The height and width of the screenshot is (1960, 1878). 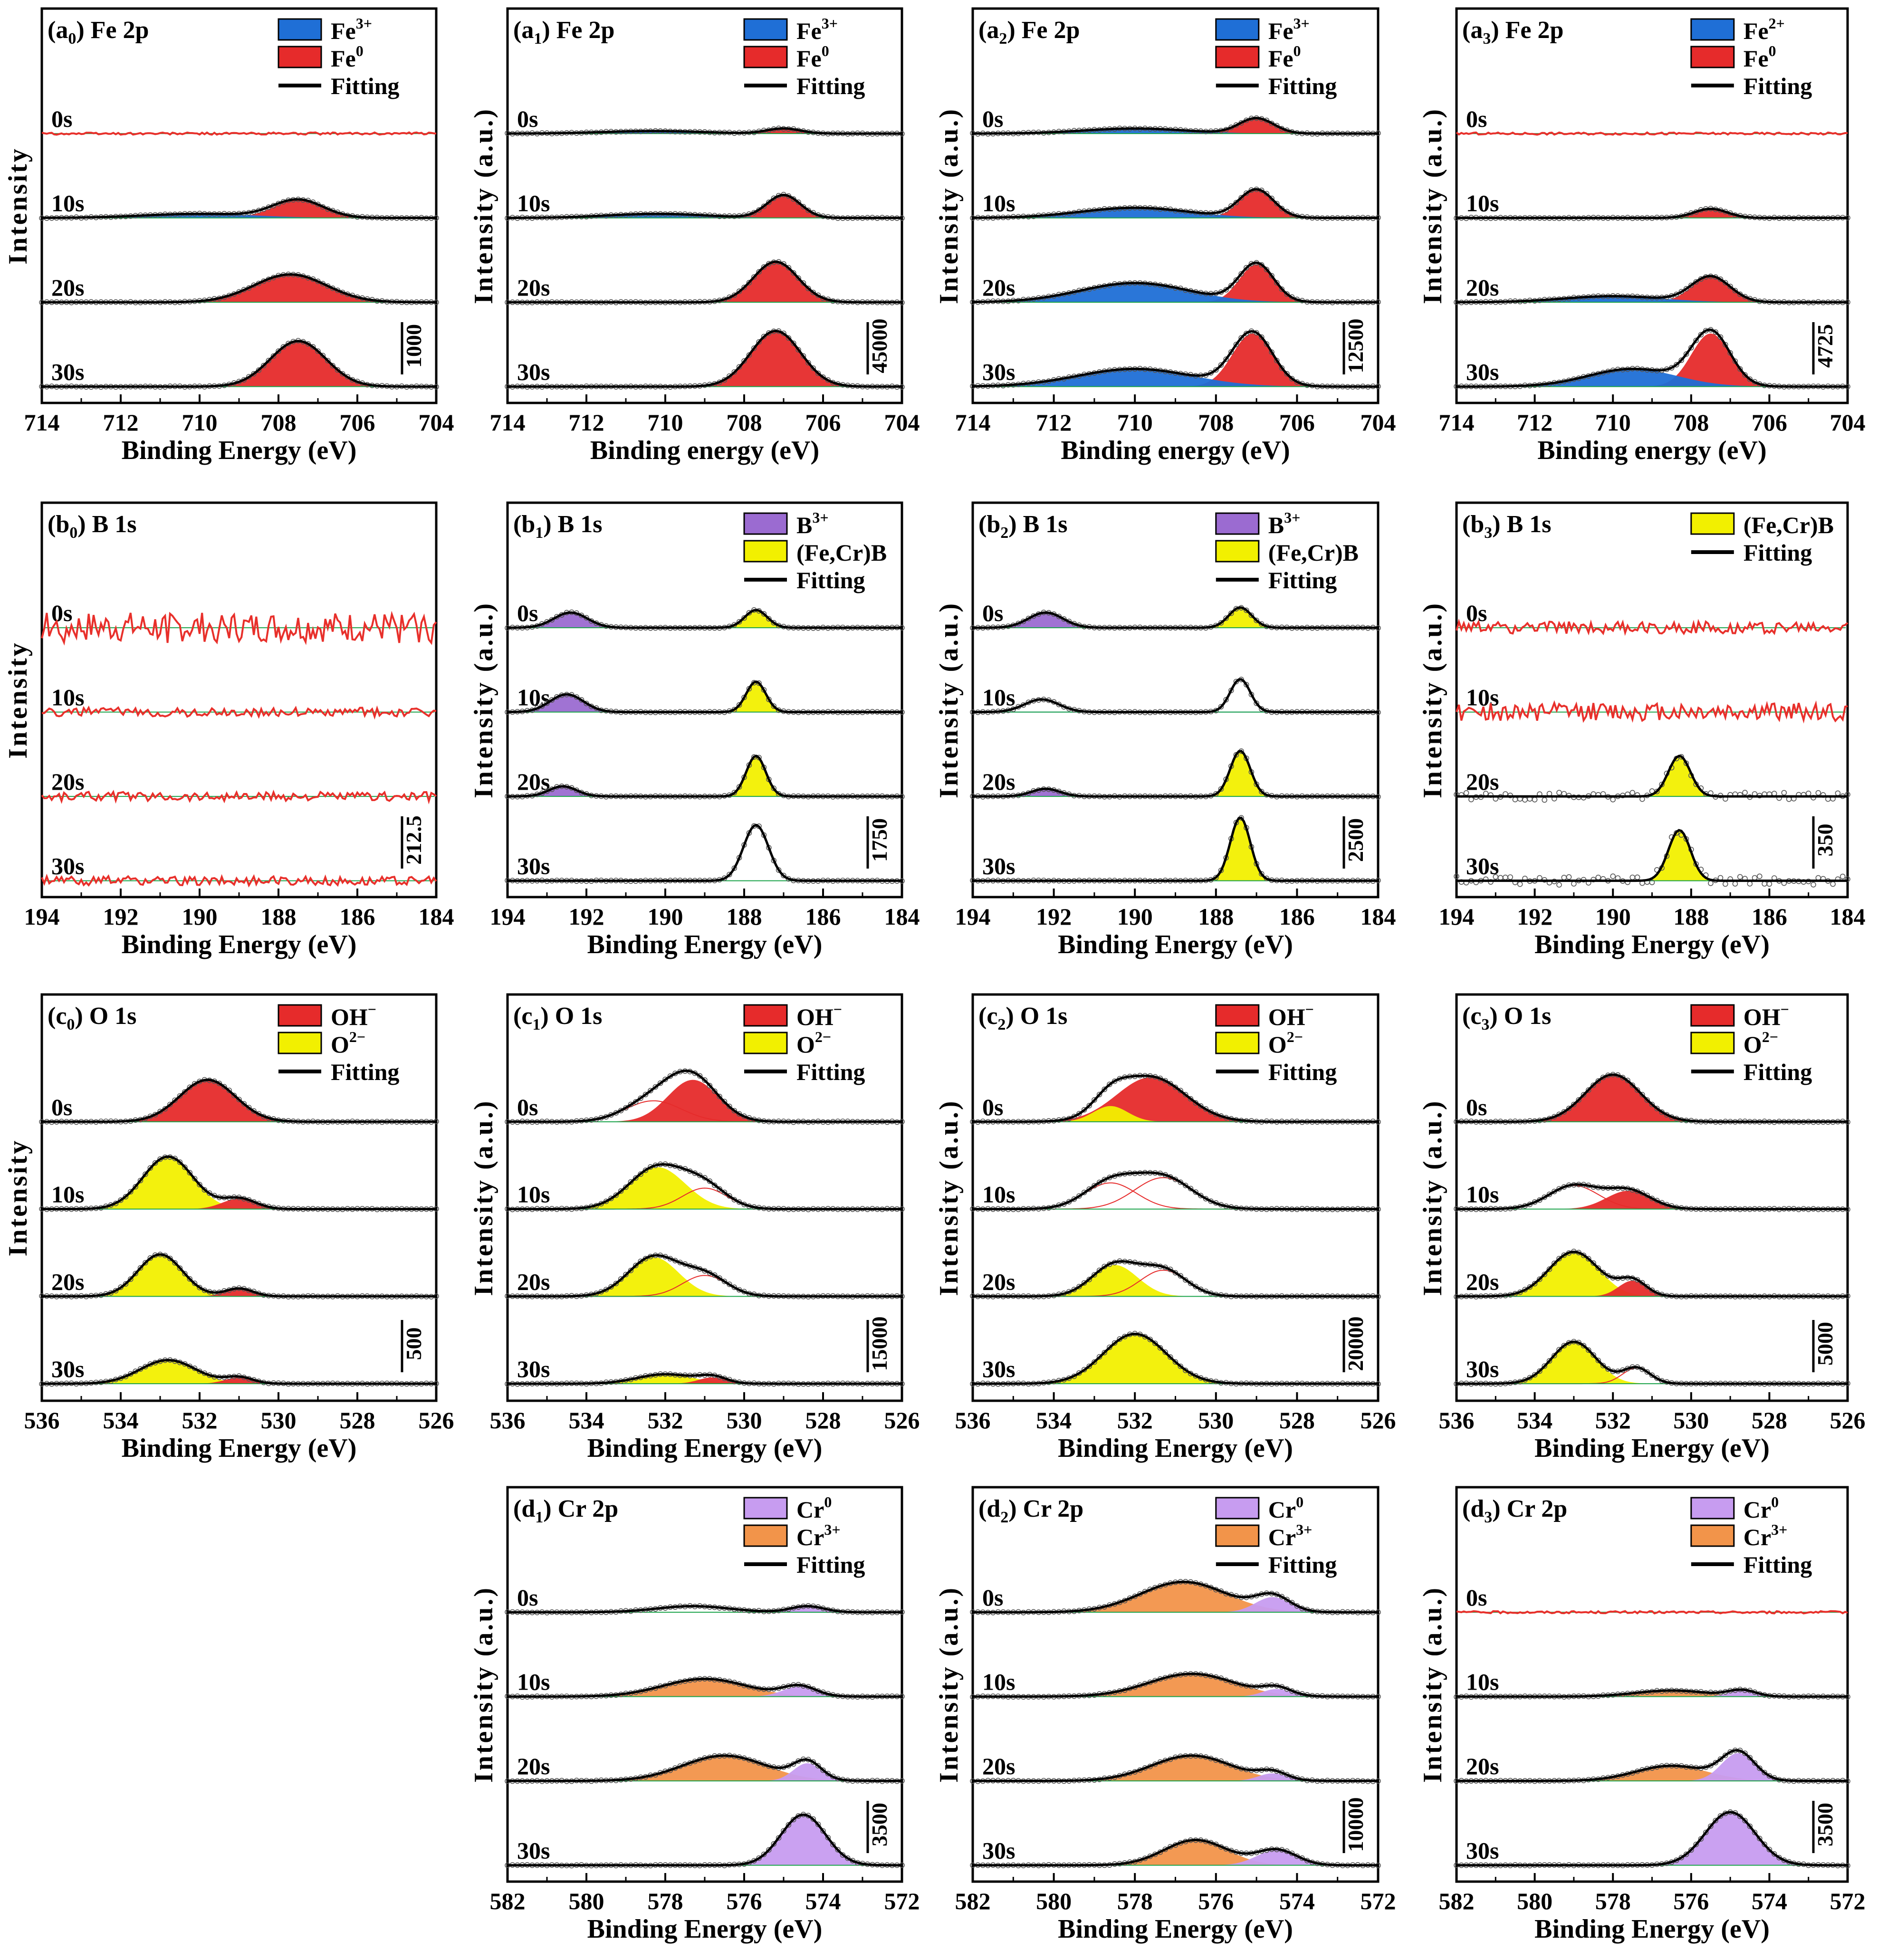 I want to click on legend-swatch, so click(x=1237, y=1016).